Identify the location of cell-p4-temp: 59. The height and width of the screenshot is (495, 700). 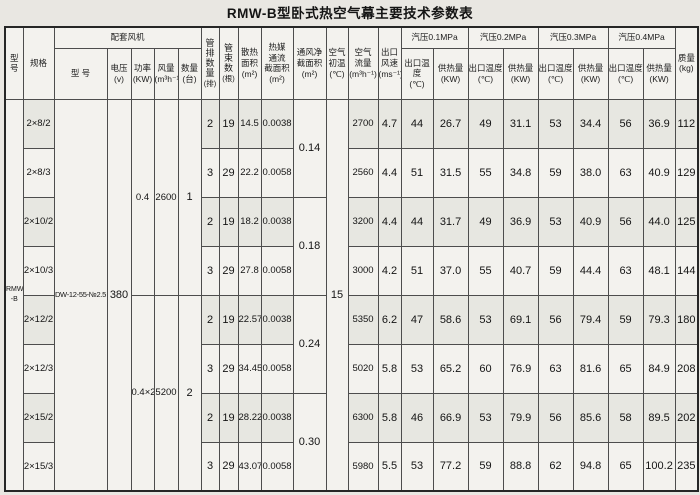
(625, 319).